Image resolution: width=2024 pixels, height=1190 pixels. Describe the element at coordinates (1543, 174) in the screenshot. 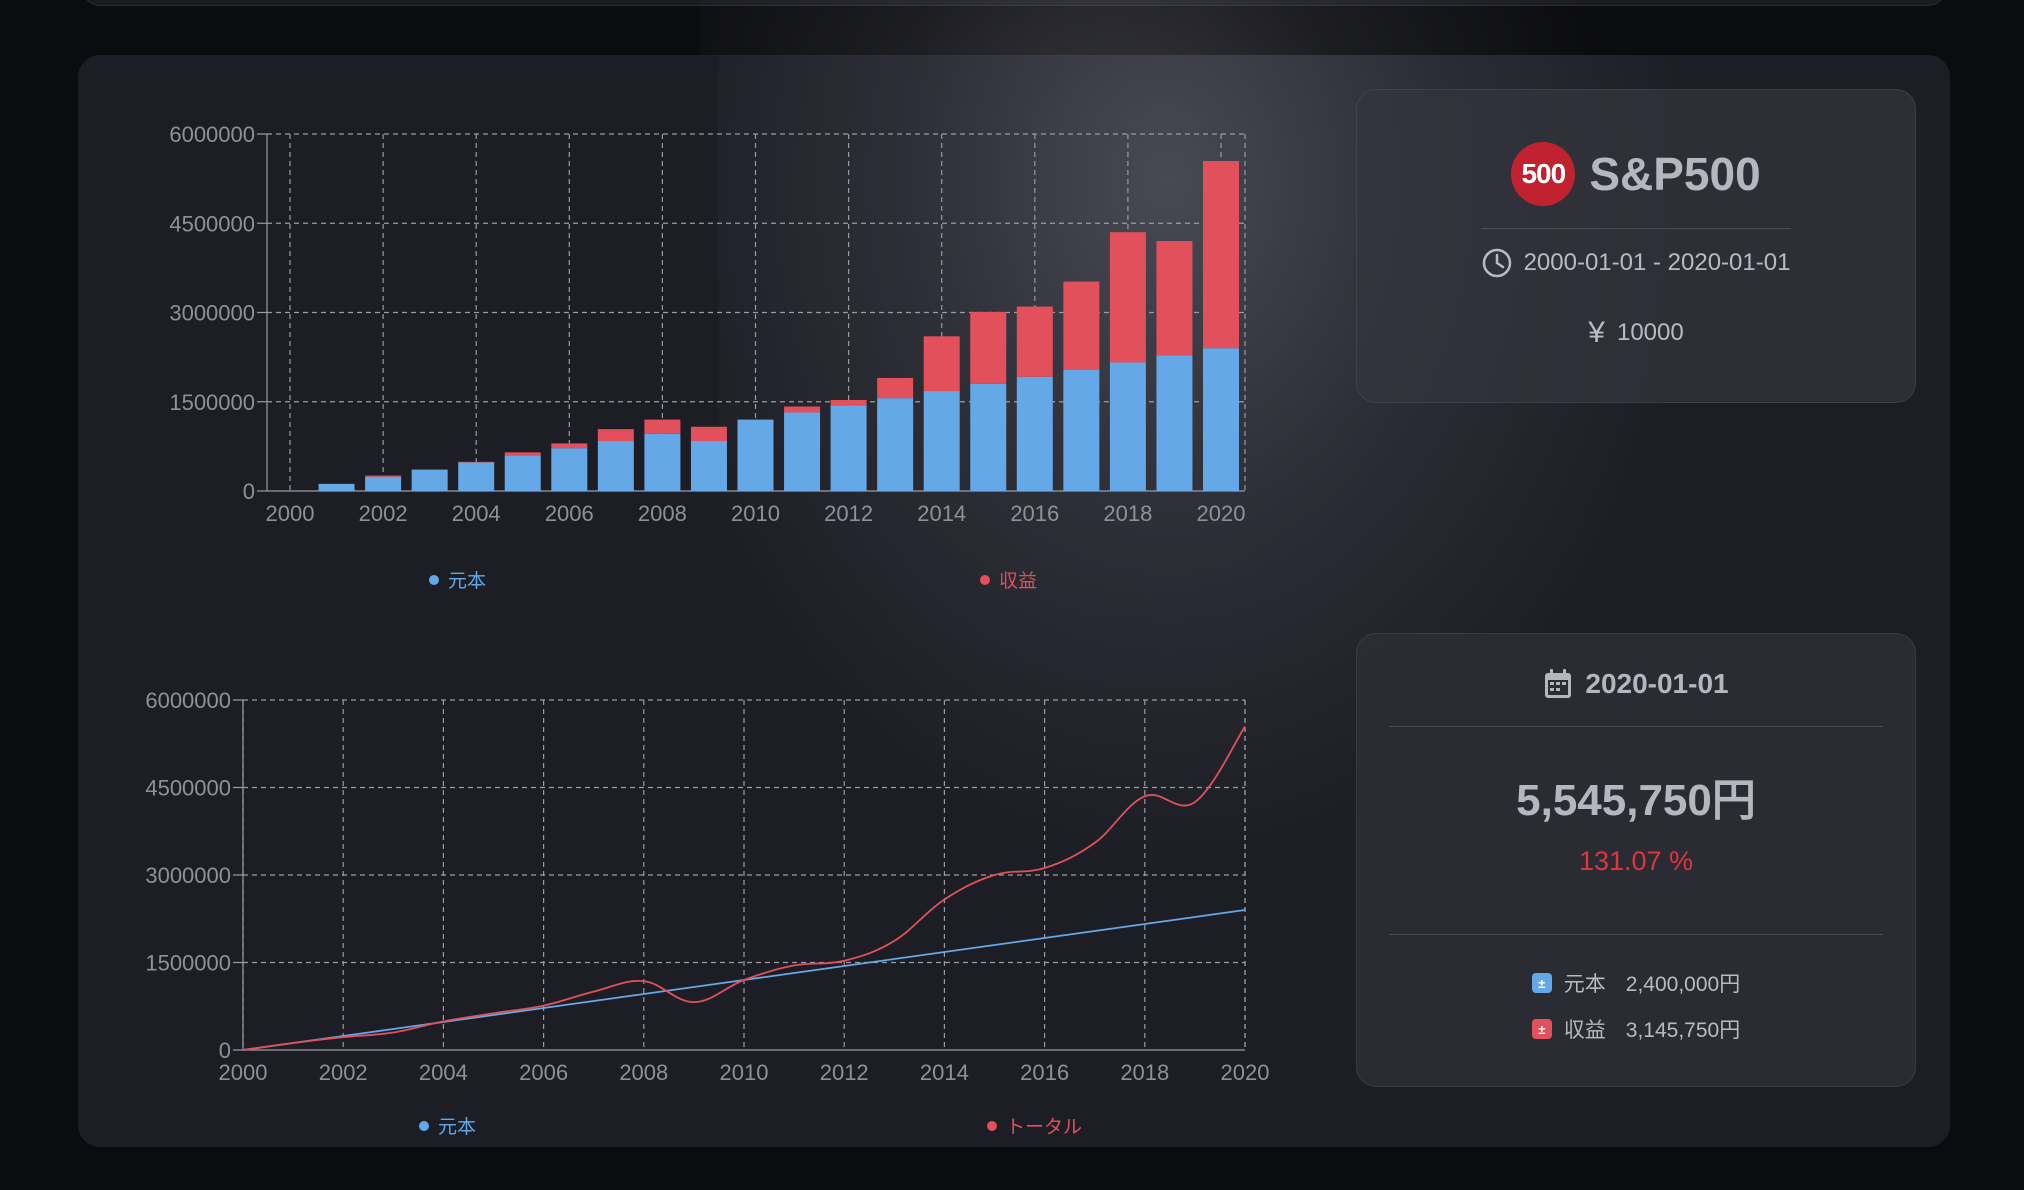

I see `fund-badge: 500` at that location.